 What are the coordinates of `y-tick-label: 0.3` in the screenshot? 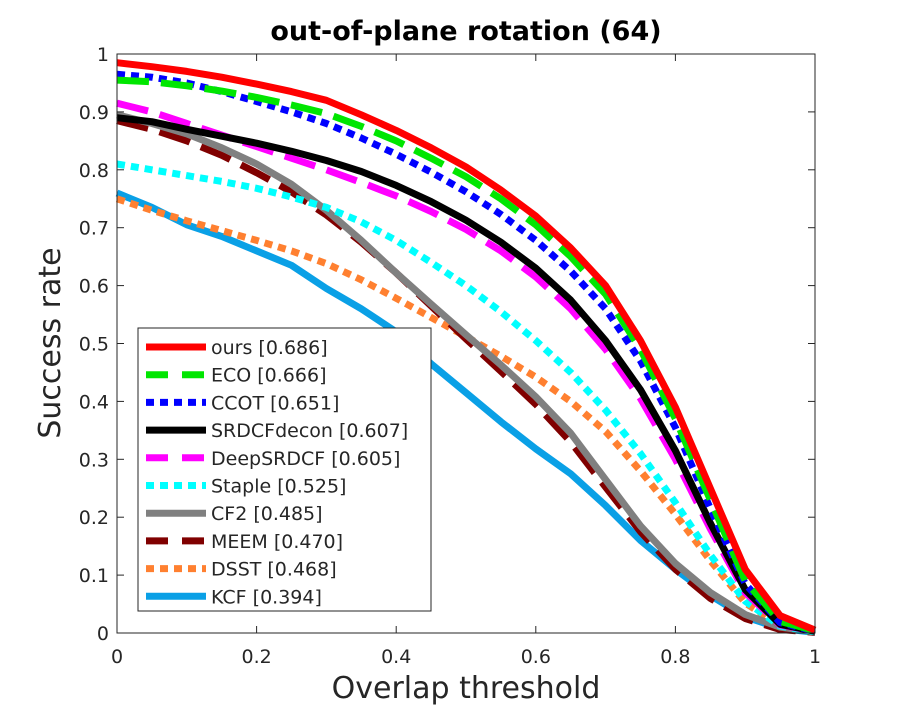 It's located at (94, 460).